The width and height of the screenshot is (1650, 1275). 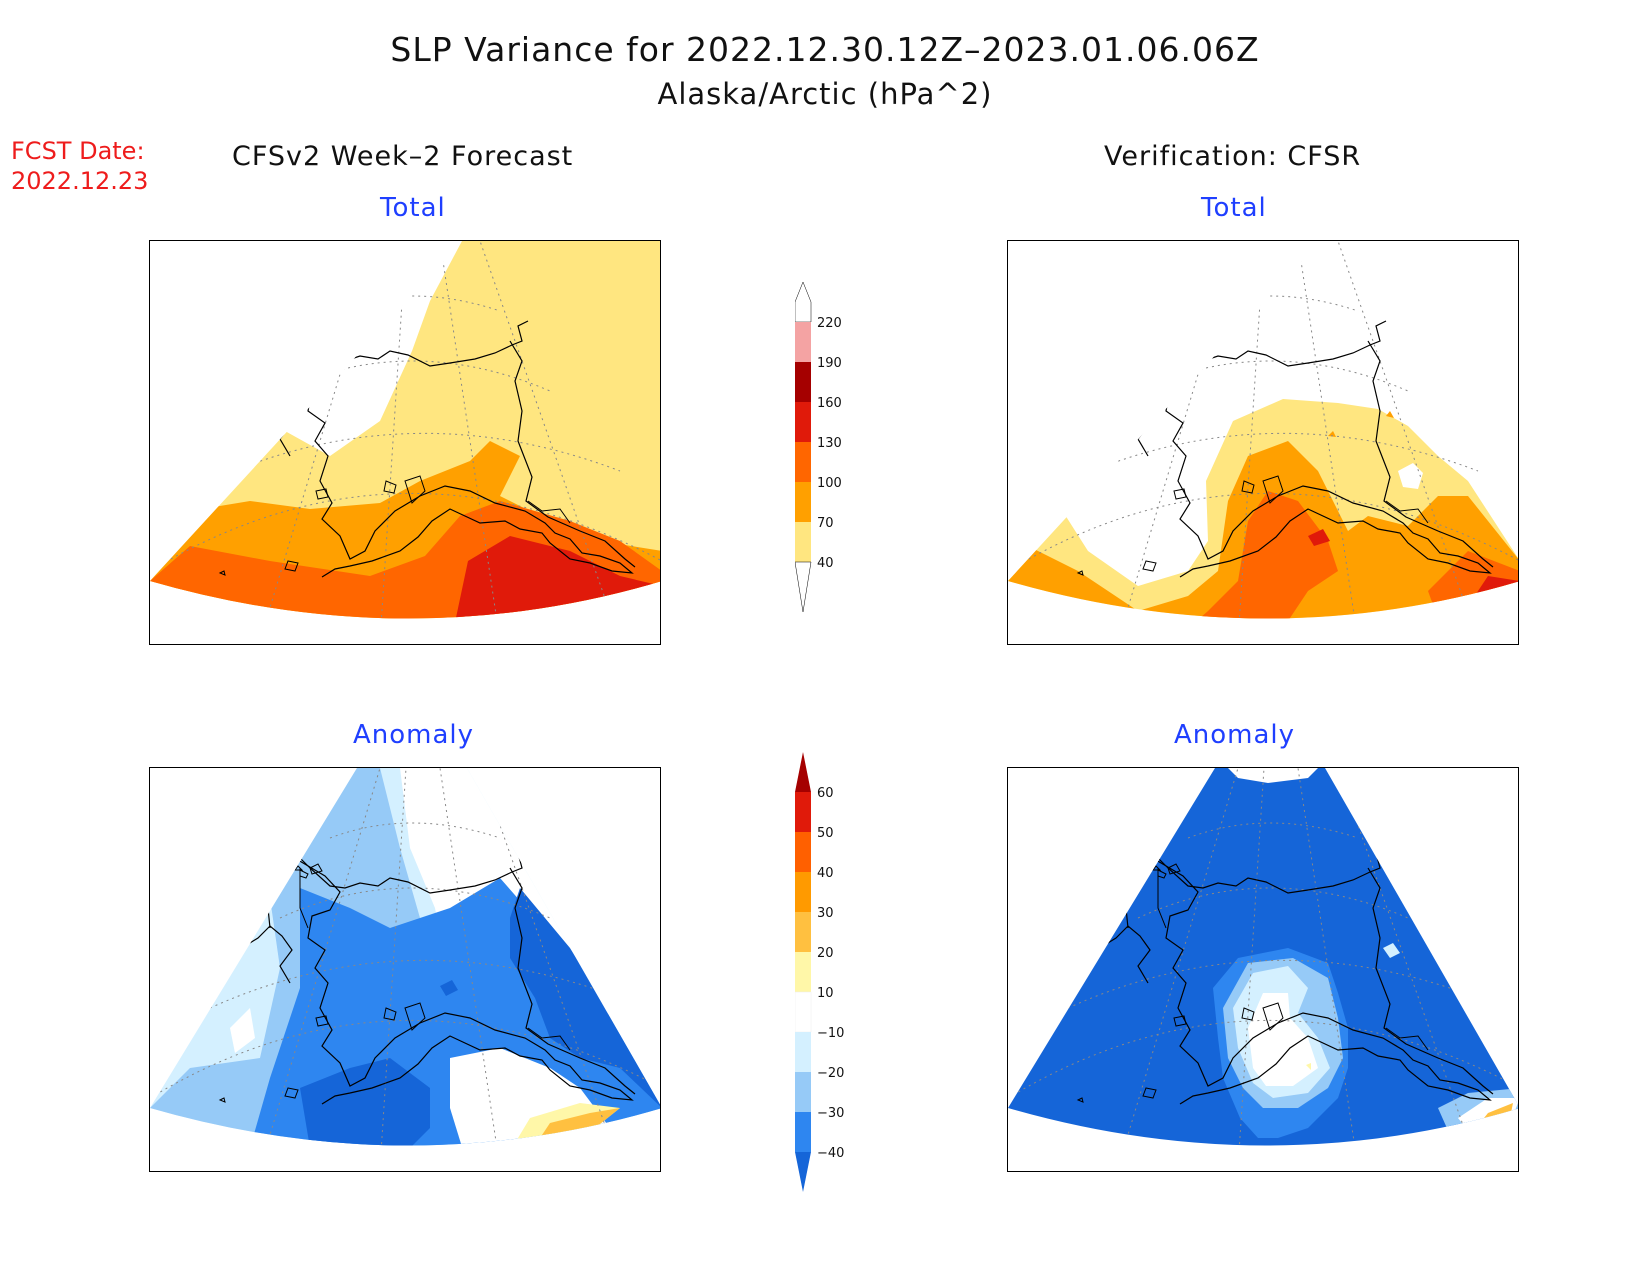 What do you see at coordinates (825, 833) in the screenshot?
I see `anomaly-colorbar-label: 50` at bounding box center [825, 833].